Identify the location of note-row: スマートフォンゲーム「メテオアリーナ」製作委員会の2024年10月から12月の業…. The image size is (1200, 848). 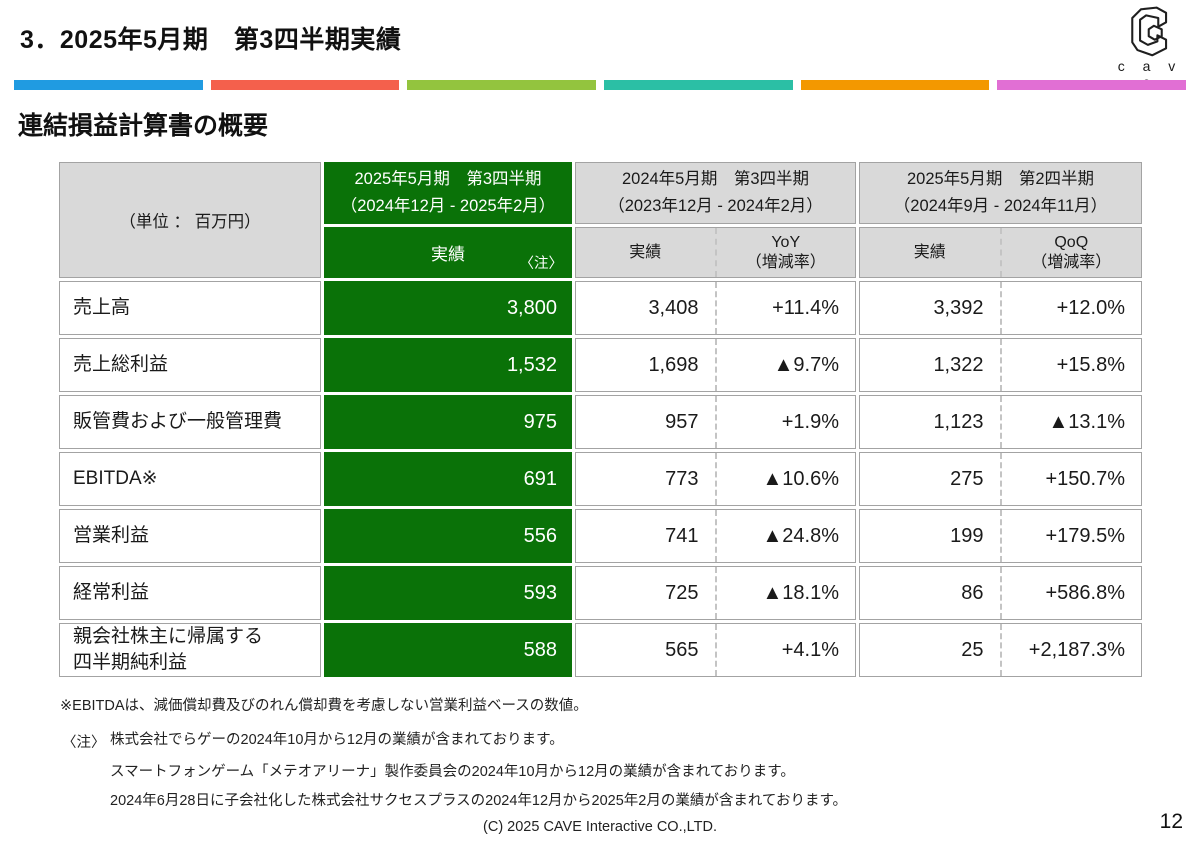
(454, 772).